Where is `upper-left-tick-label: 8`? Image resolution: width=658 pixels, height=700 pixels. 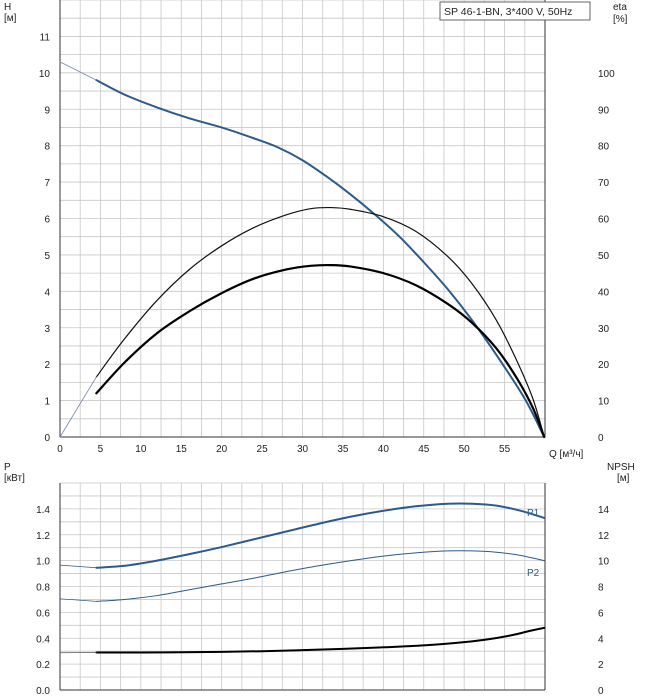 upper-left-tick-label: 8 is located at coordinates (47, 147).